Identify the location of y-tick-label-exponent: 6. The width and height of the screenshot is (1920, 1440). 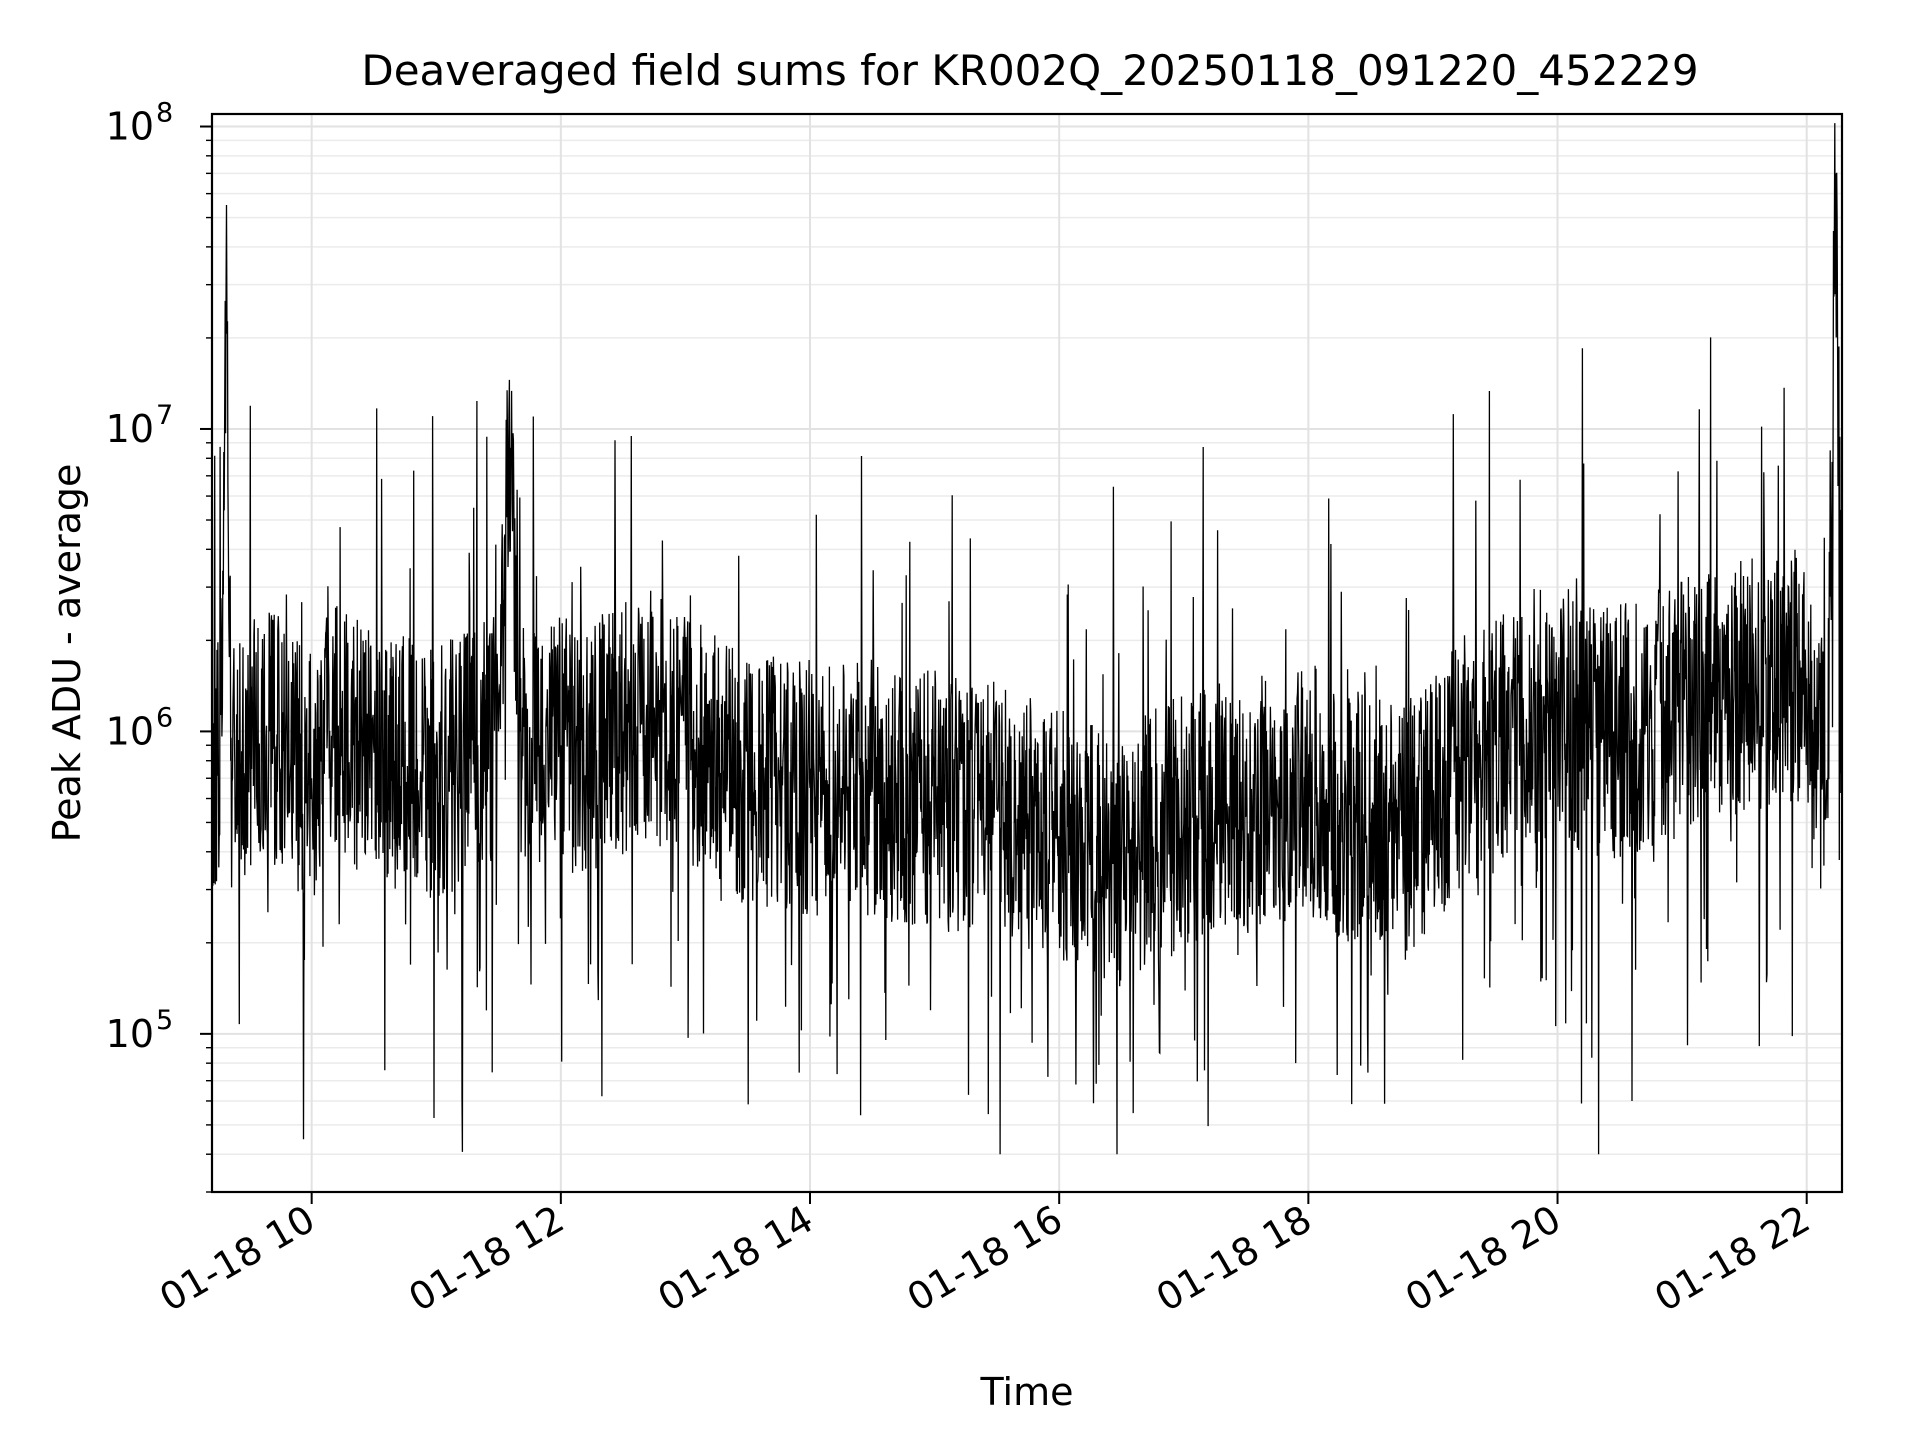
(164, 717).